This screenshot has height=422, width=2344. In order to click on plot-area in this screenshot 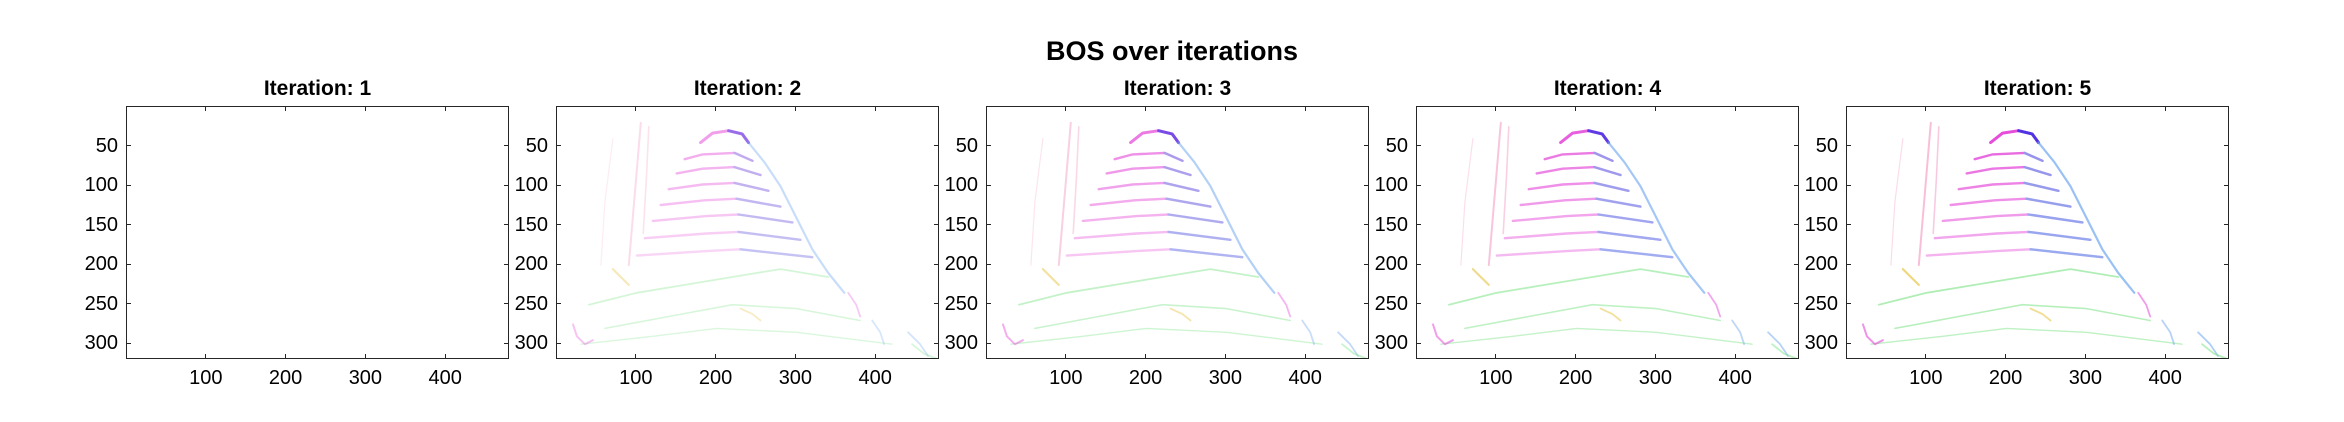, I will do `click(2037, 232)`.